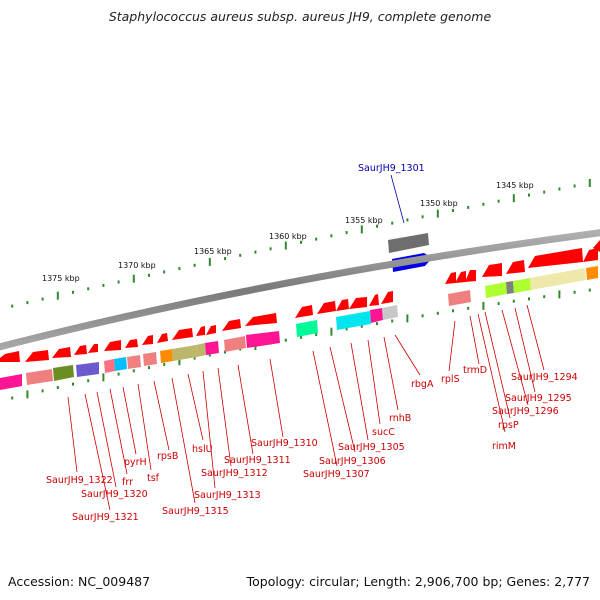 The width and height of the screenshot is (600, 600). Describe the element at coordinates (383, 432) in the screenshot. I see `gene-label-succ: sucC` at that location.